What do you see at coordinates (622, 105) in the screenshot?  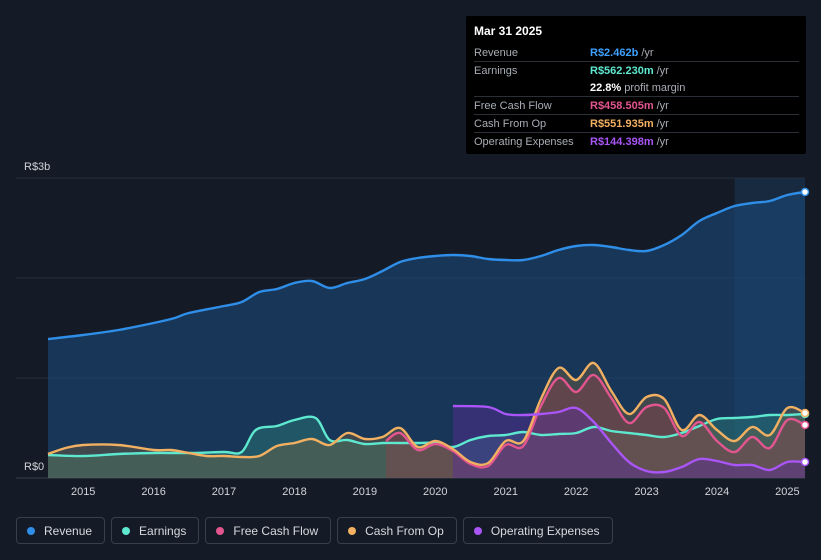 I see `tooltip-value: R$458.505m` at bounding box center [622, 105].